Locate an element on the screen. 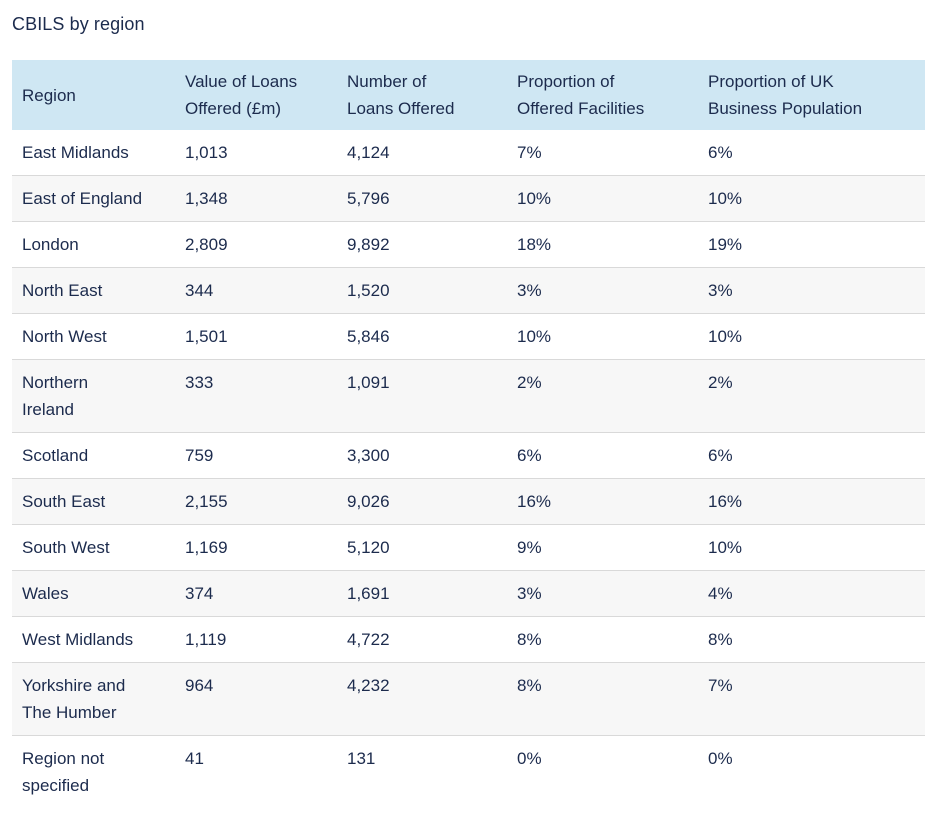  value-cell: 131 is located at coordinates (361, 758).